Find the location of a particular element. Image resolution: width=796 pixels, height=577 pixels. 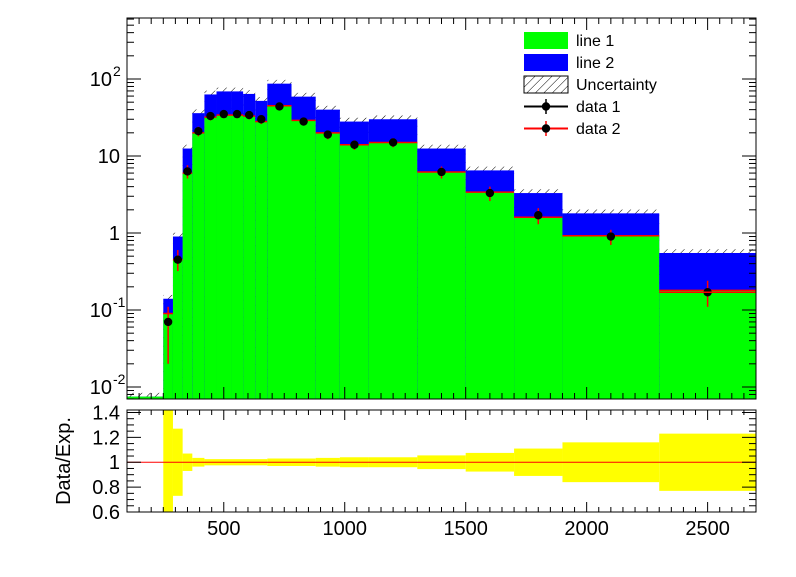

main-y-tick-exponent: 2 is located at coordinates (117, 71).